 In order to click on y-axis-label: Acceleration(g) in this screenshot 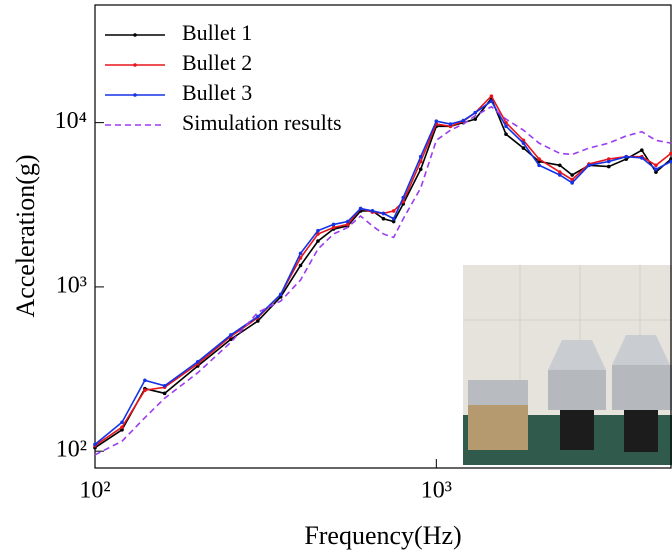, I will do `click(25, 235)`.